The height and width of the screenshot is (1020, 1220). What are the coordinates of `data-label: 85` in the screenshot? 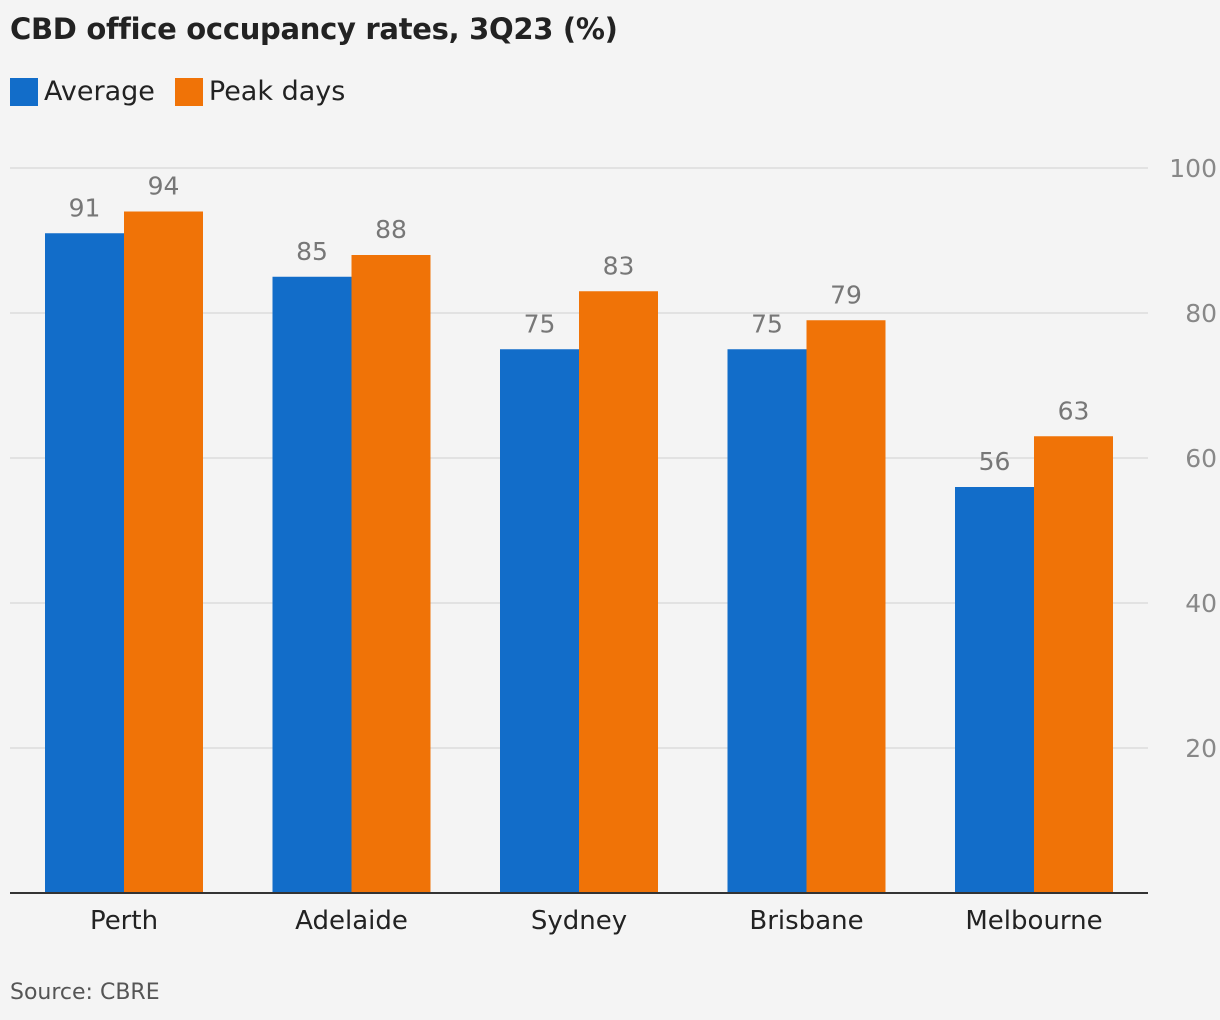 It's located at (312, 251).